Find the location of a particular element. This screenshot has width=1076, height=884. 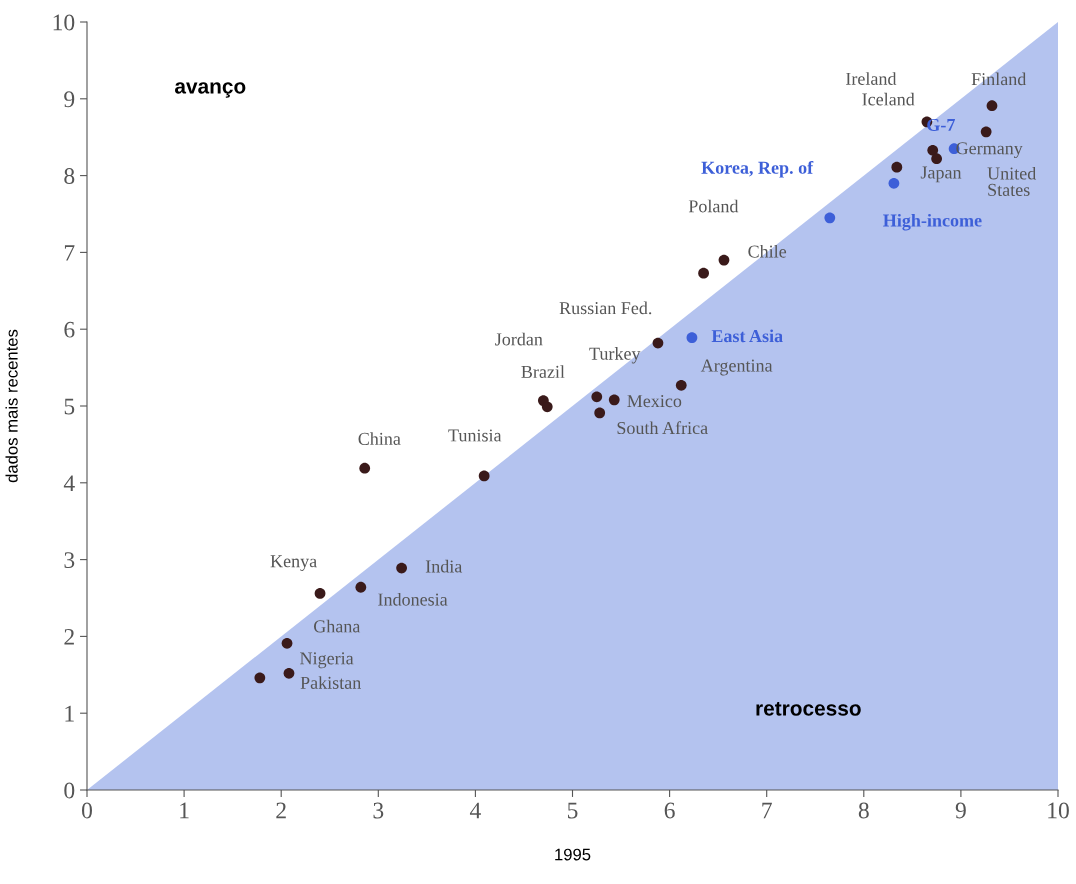

y-tick-label: 0 is located at coordinates (69, 790).